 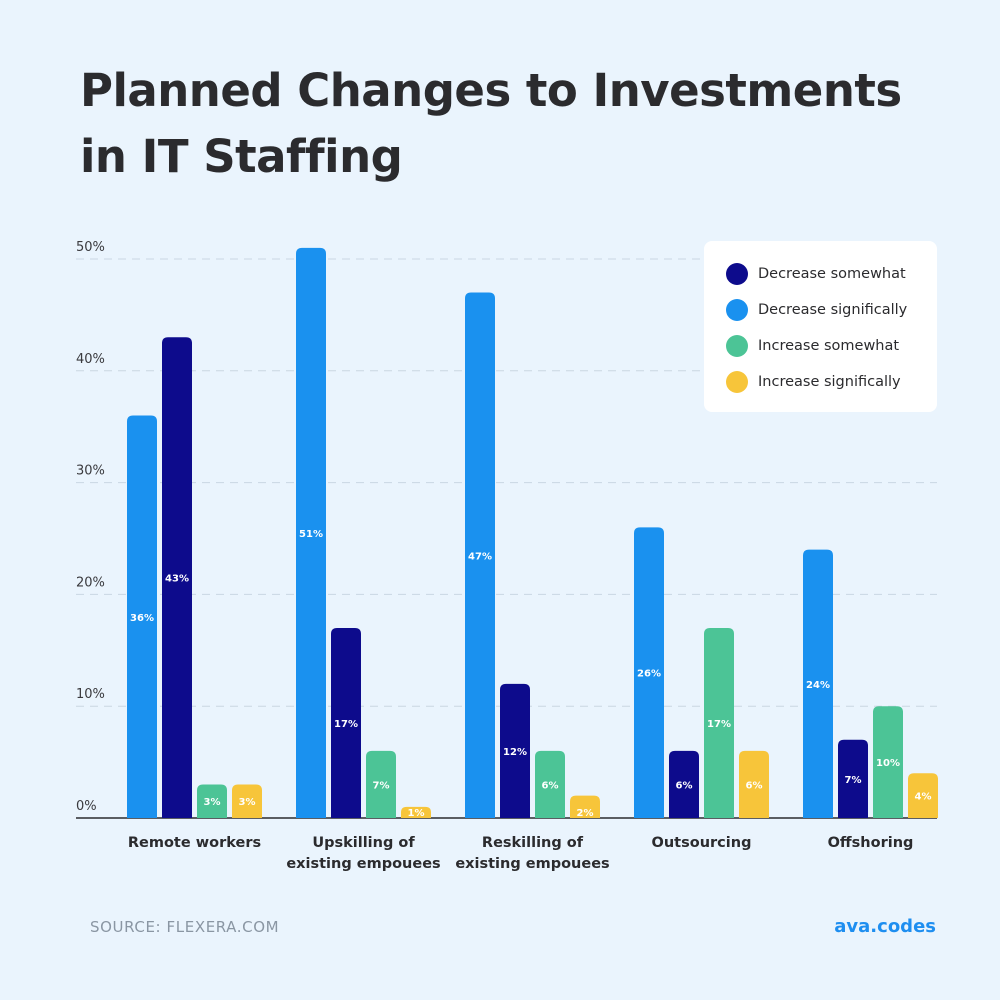 What do you see at coordinates (86, 806) in the screenshot?
I see `y-tick-label: 0%` at bounding box center [86, 806].